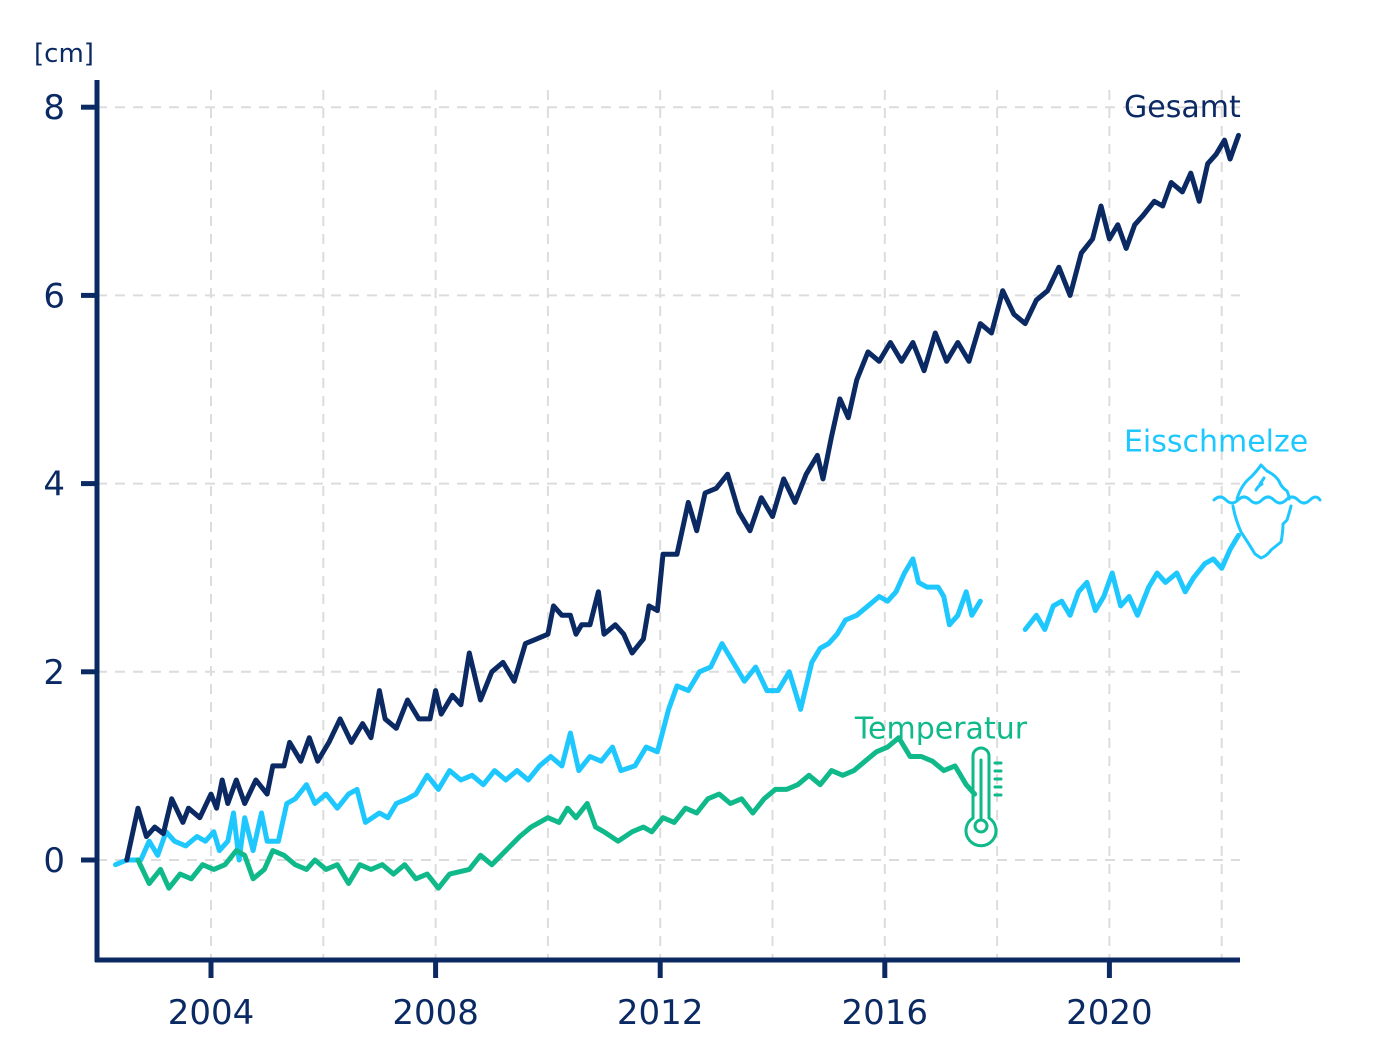  Describe the element at coordinates (211, 1013) in the screenshot. I see `x-tick-label: 2004` at that location.